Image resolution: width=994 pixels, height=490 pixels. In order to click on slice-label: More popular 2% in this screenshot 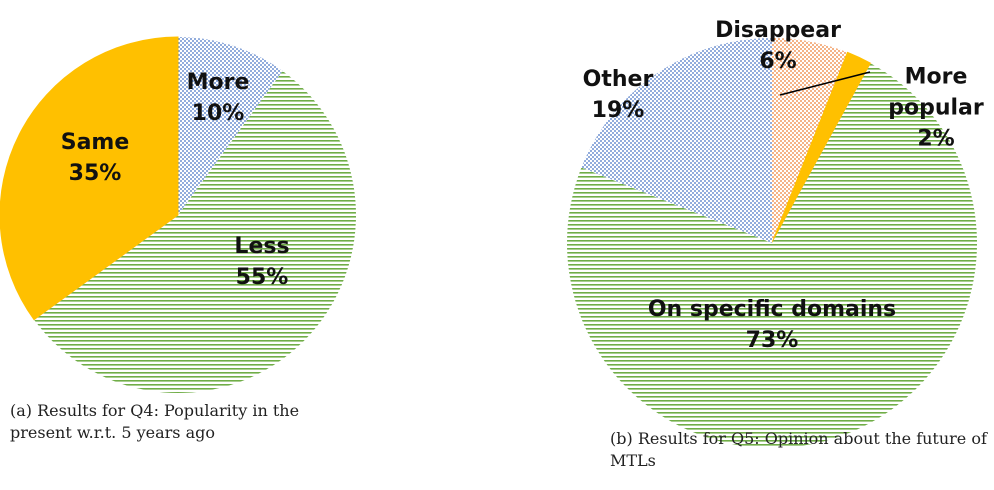, I will do `click(936, 108)`.